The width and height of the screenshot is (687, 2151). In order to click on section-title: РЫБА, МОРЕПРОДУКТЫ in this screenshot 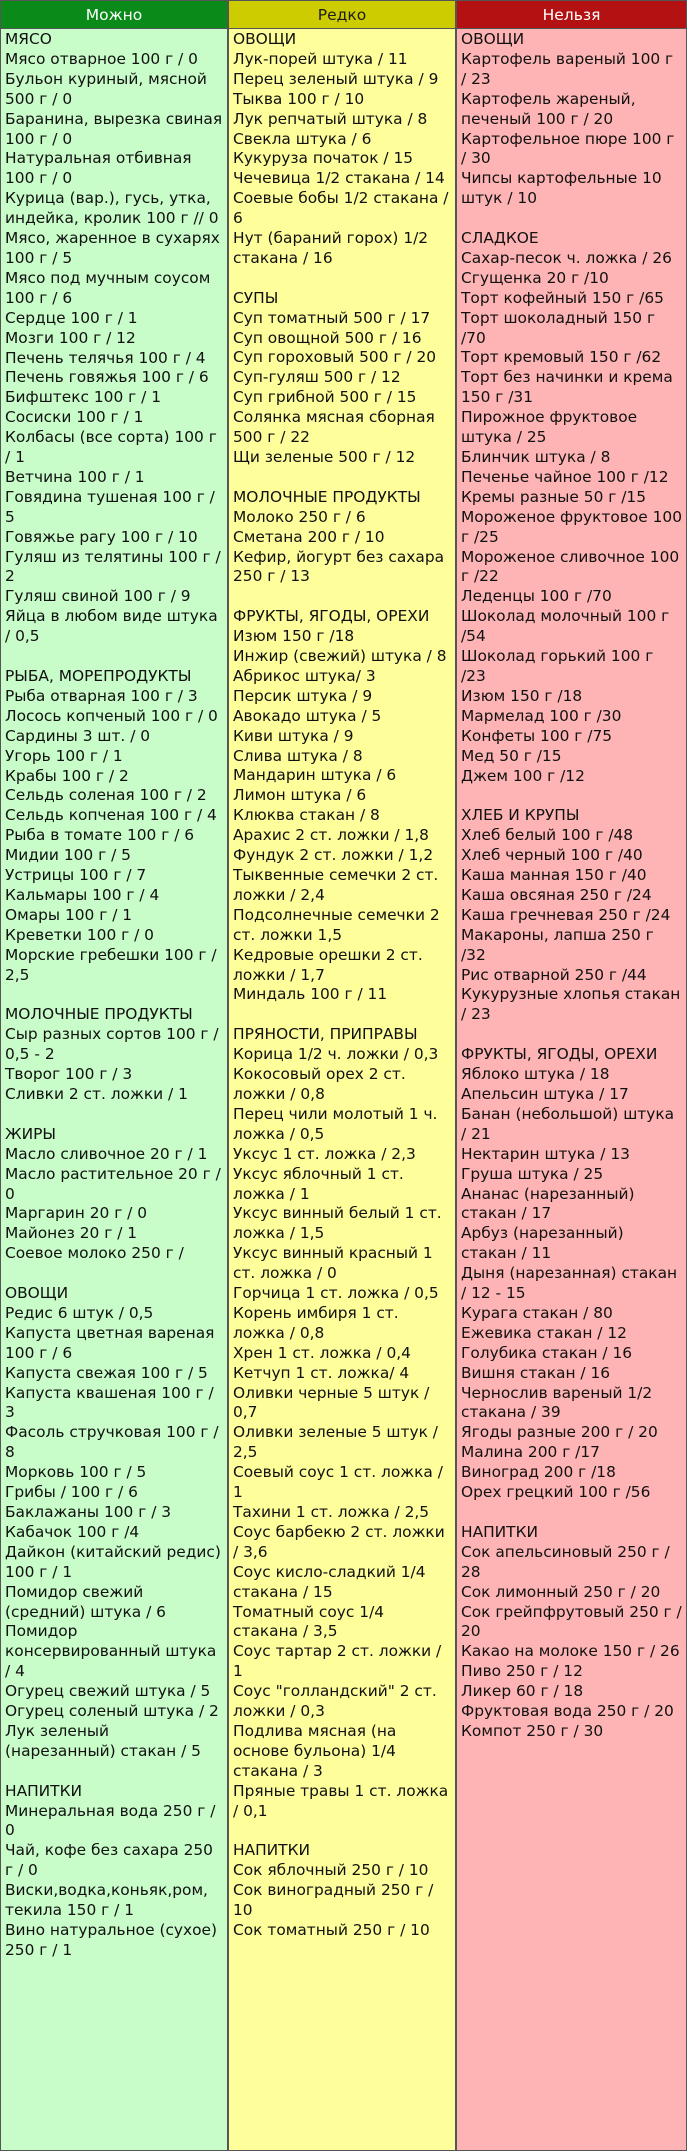, I will do `click(98, 675)`.